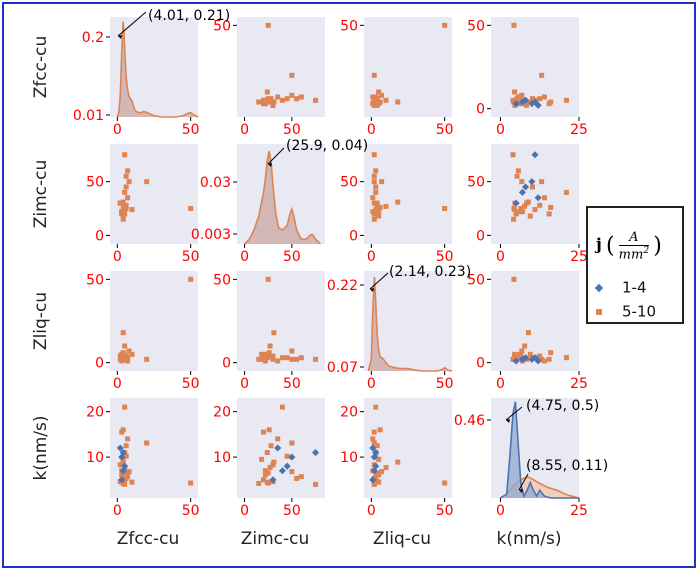 The width and height of the screenshot is (700, 572). I want to click on y-axis-label-0: Zfcc-cu, so click(41, 67).